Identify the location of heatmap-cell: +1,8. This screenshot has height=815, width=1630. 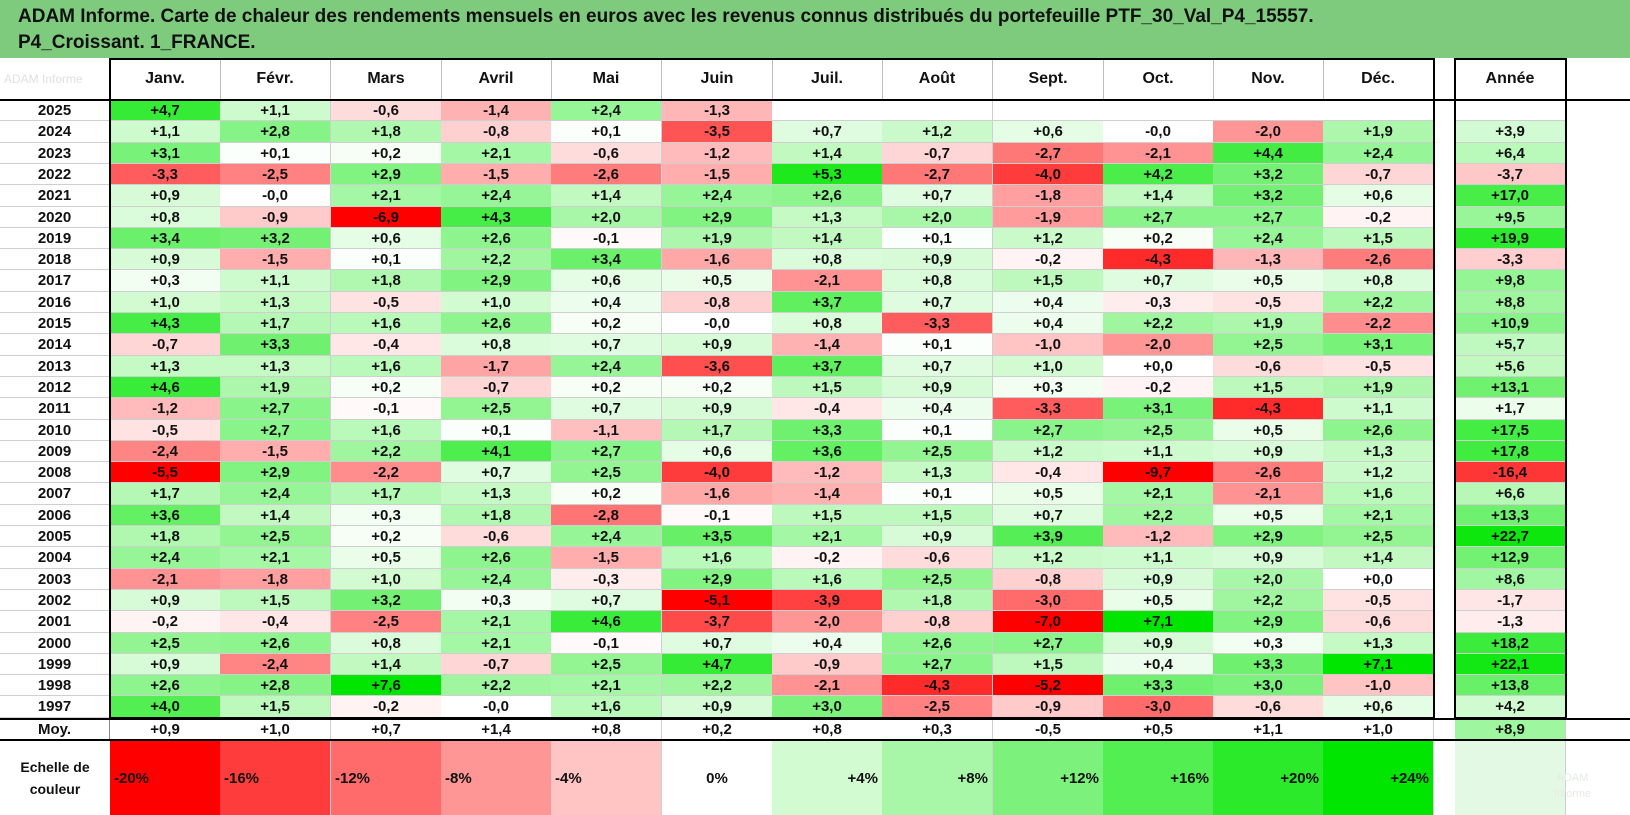
(937, 600).